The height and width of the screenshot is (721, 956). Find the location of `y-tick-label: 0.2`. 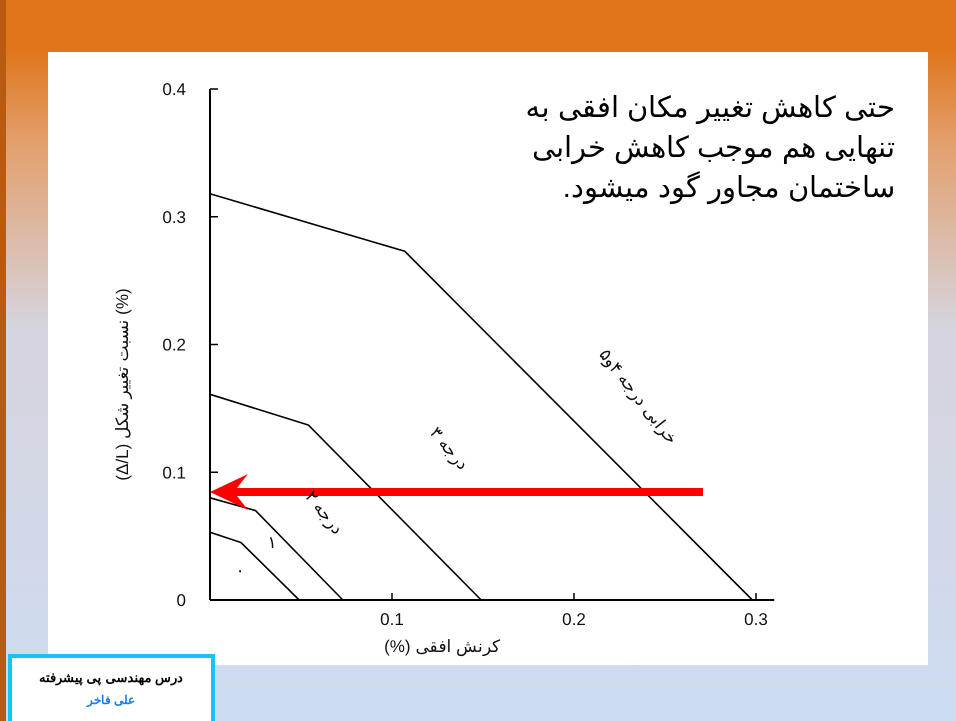

y-tick-label: 0.2 is located at coordinates (174, 345).